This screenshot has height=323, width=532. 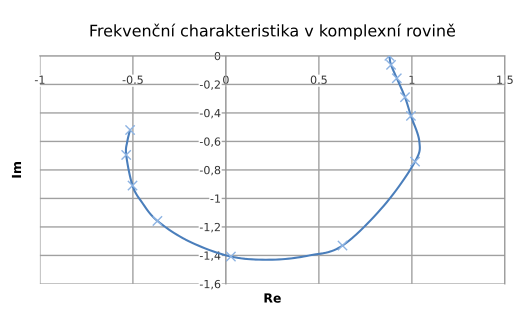 What do you see at coordinates (215, 198) in the screenshot?
I see `y-tick-label: -1` at bounding box center [215, 198].